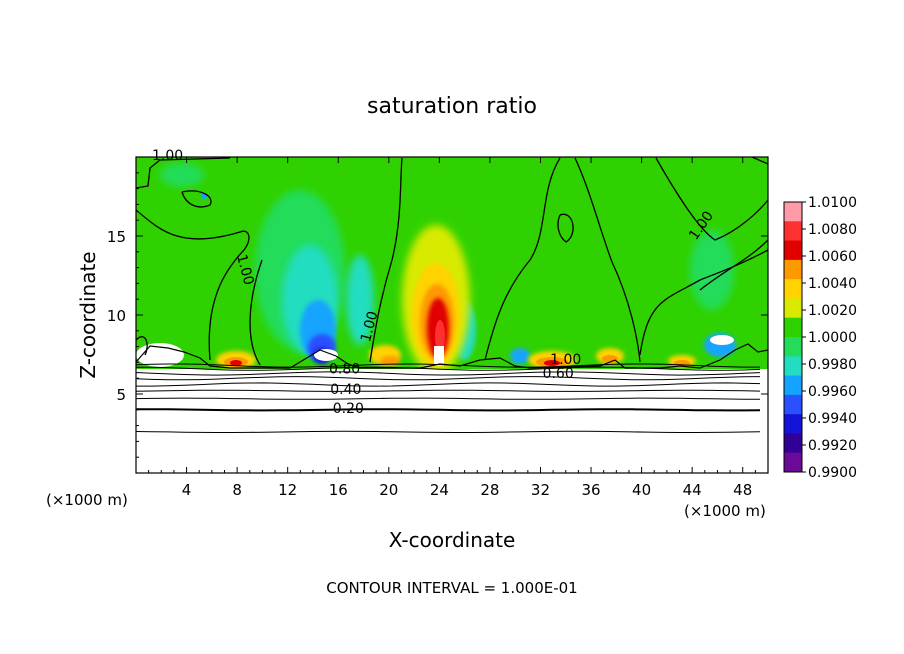  What do you see at coordinates (452, 540) in the screenshot?
I see `x-axis-label: X-coordinate` at bounding box center [452, 540].